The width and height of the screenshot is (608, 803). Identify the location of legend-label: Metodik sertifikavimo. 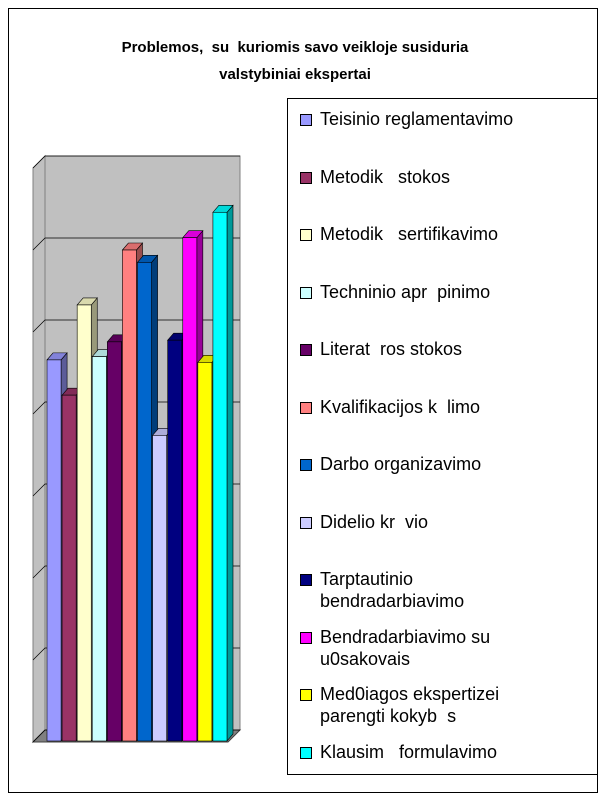
(409, 234).